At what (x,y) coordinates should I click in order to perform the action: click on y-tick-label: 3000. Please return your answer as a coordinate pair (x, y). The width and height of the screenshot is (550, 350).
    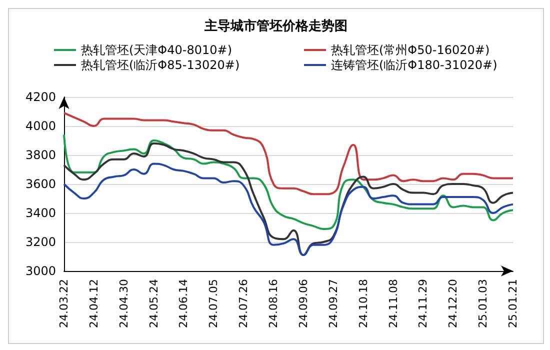
    Looking at the image, I should click on (40, 271).